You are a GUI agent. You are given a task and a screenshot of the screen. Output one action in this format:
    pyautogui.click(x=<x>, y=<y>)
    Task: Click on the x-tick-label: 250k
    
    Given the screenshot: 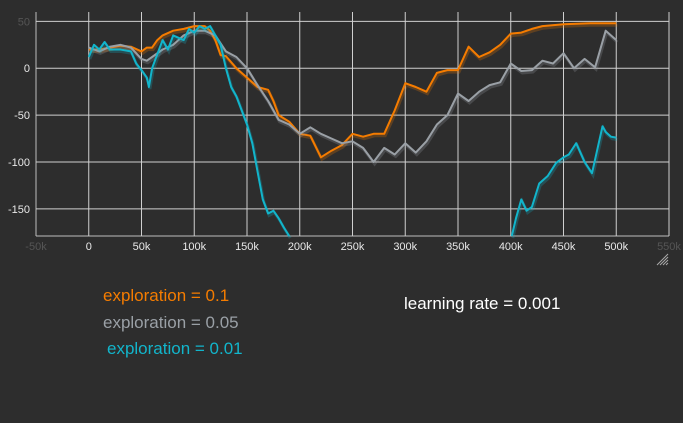 What is the action you would take?
    pyautogui.click(x=353, y=247)
    